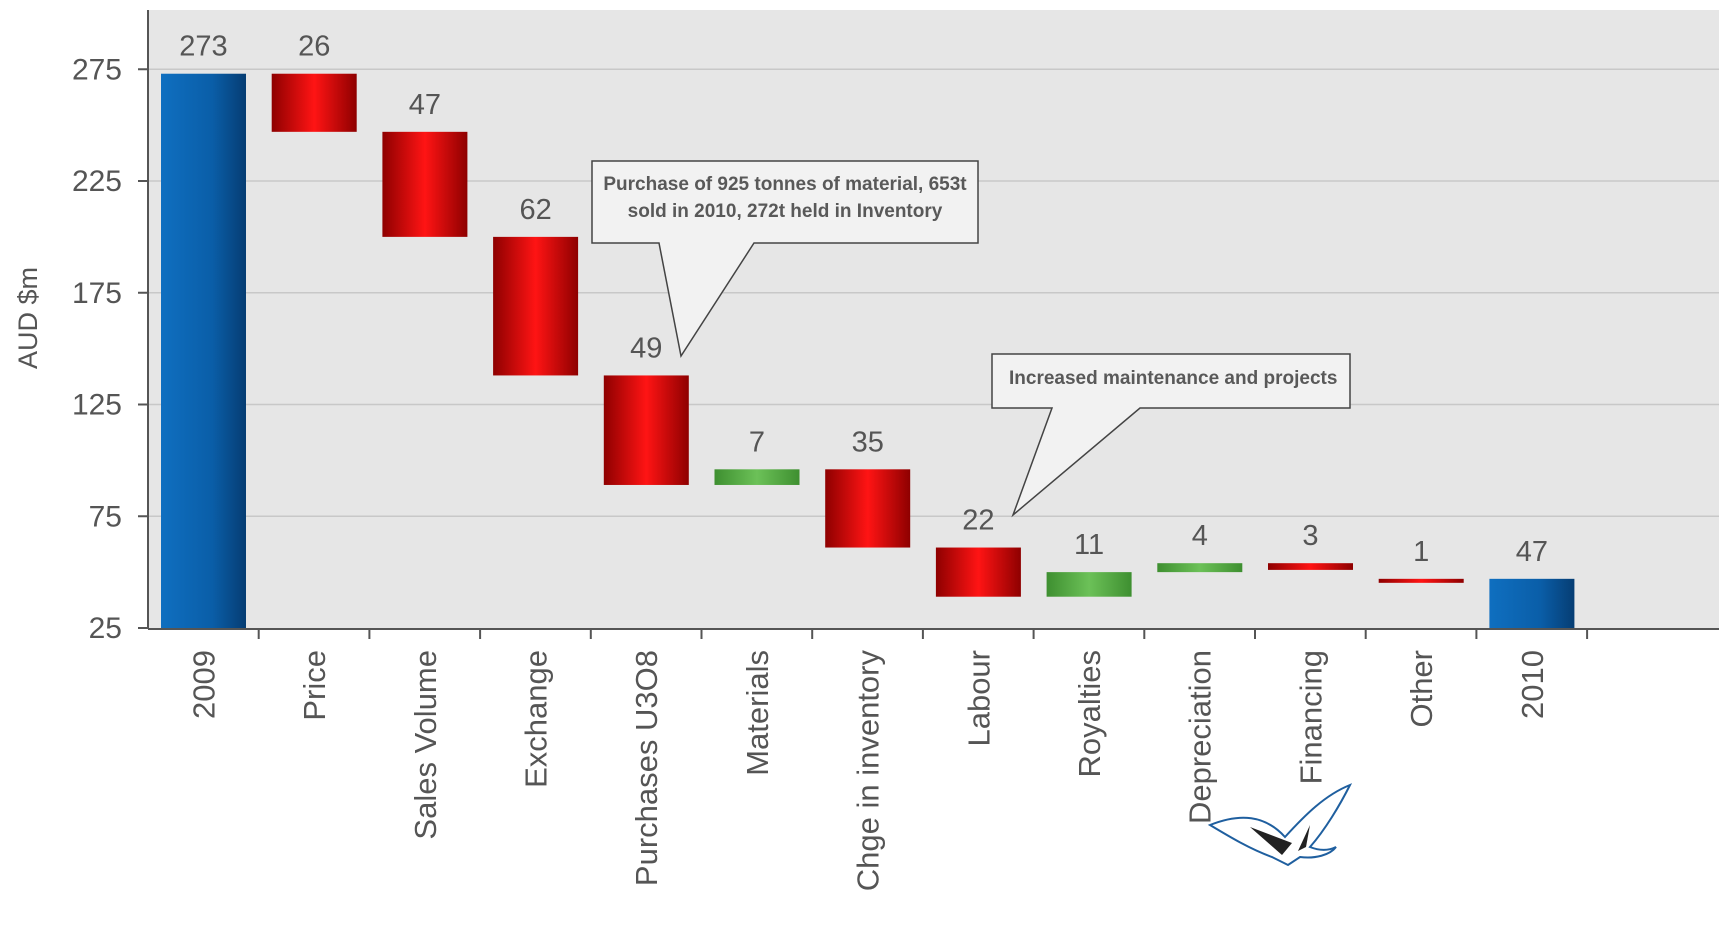 This screenshot has height=948, width=1719. What do you see at coordinates (1421, 580) in the screenshot?
I see `bar-other` at bounding box center [1421, 580].